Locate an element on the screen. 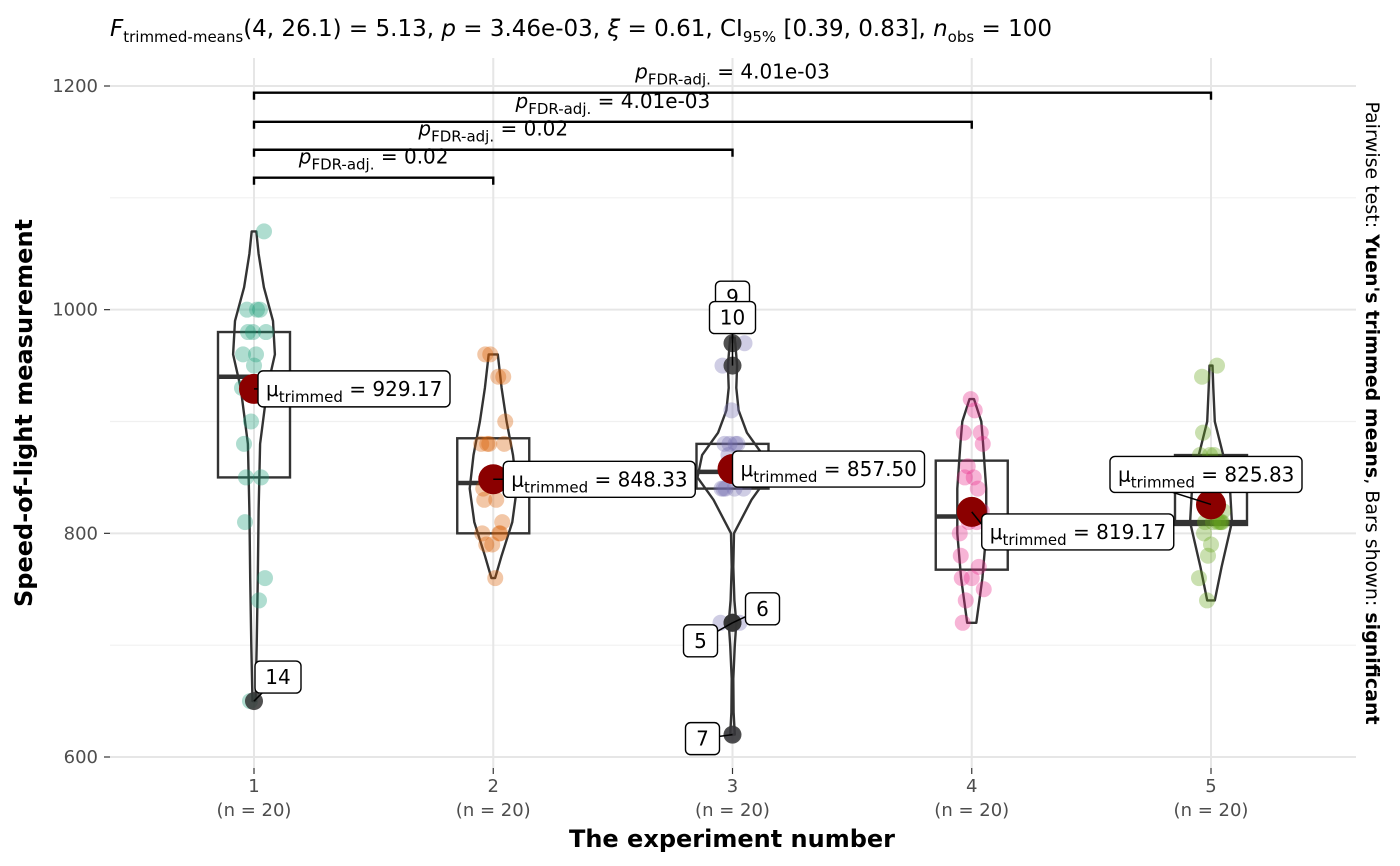  subtitle-stat-sub: trimmed-means is located at coordinates (183, 37).